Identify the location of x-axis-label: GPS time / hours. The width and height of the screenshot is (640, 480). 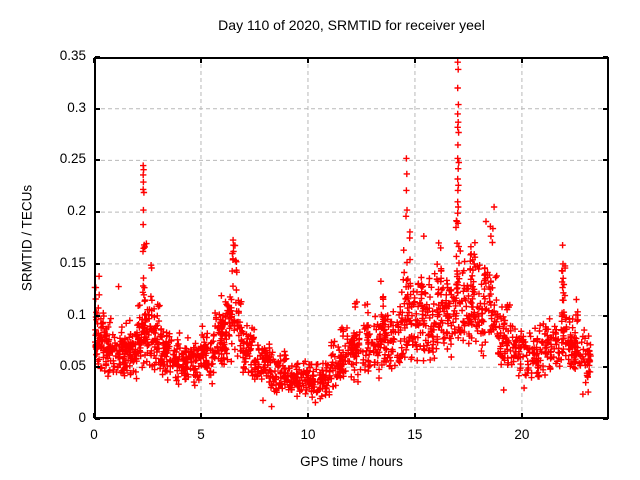
(351, 461).